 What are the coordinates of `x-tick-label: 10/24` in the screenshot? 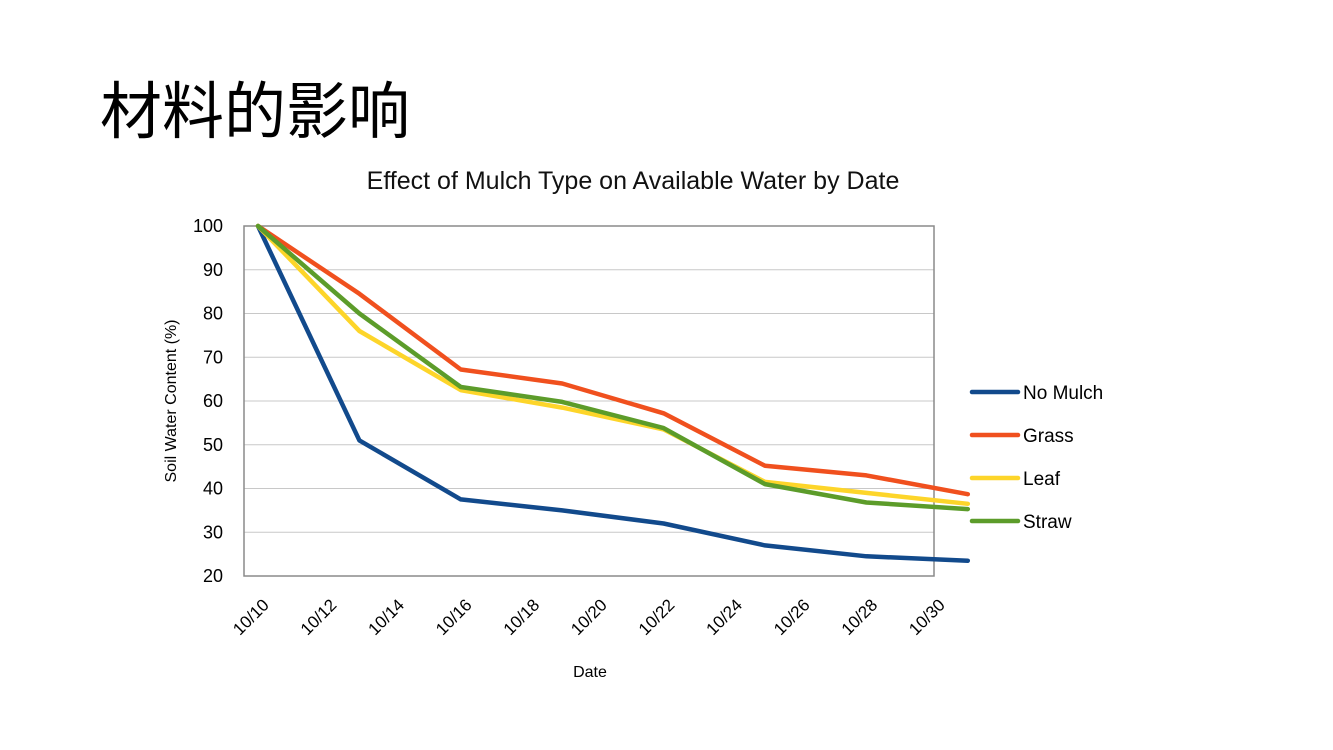 It's located at (725, 617).